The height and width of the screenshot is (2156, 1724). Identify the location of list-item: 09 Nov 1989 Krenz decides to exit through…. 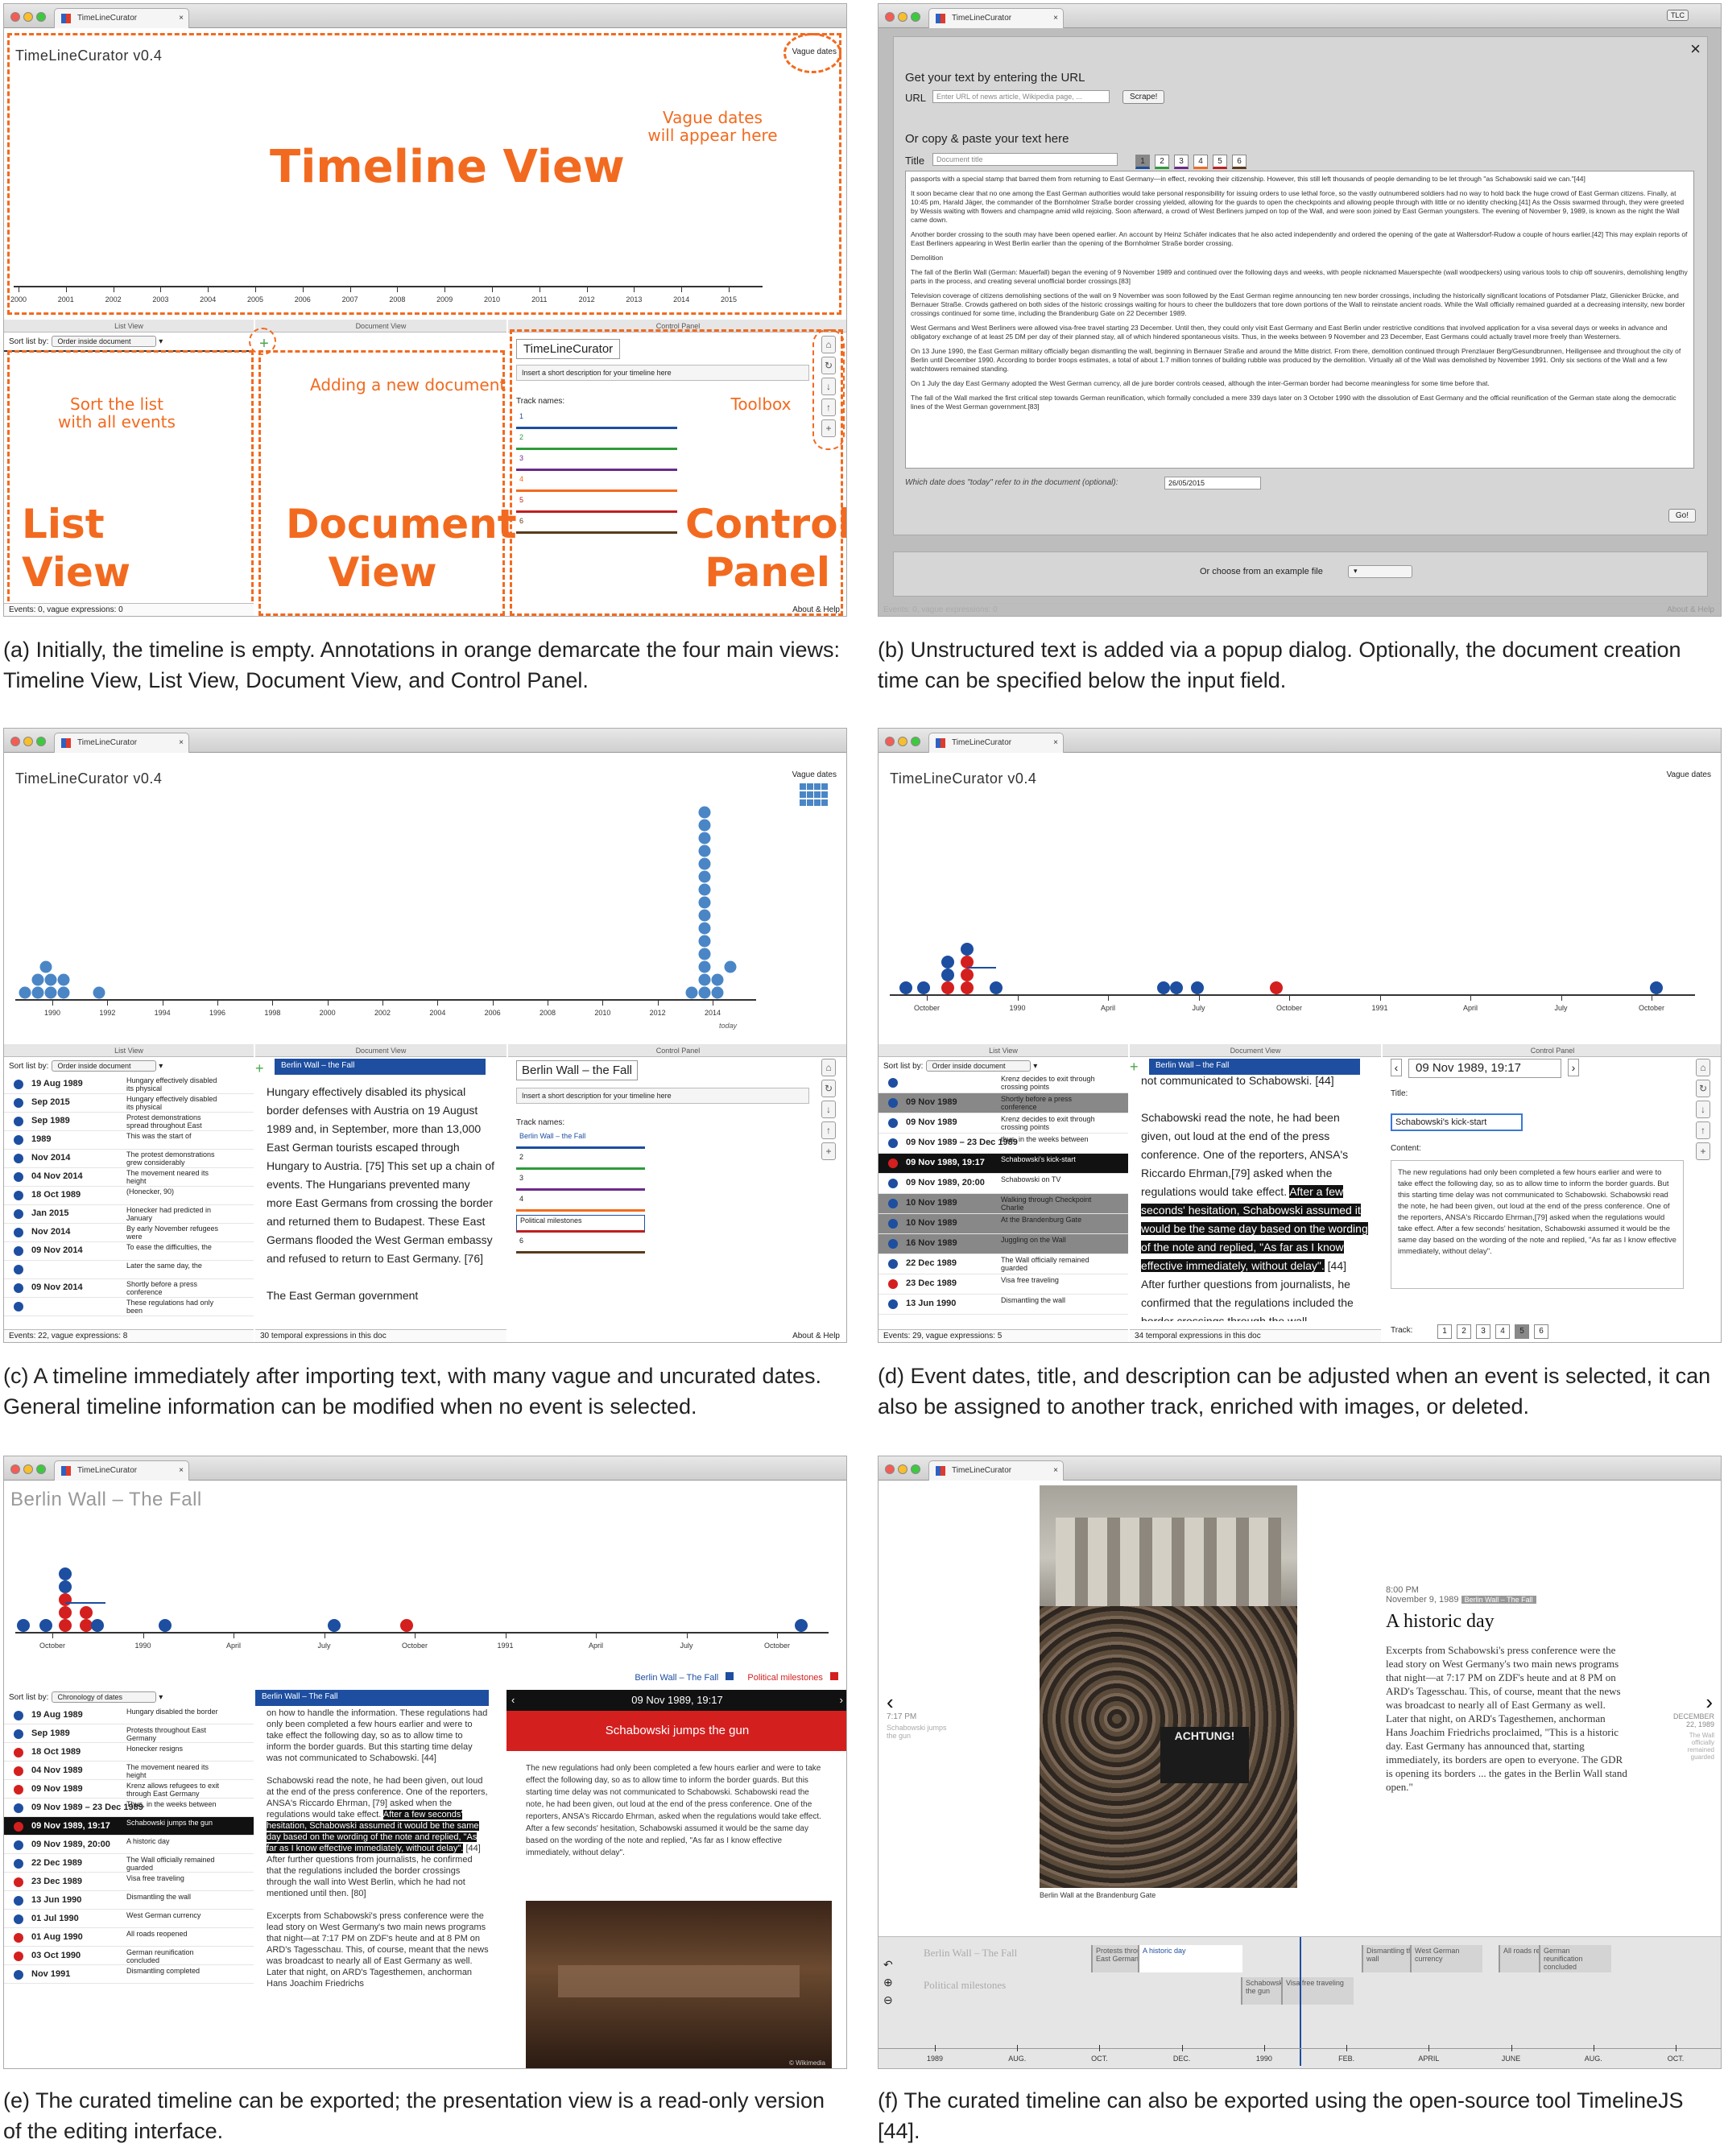
(1003, 1123).